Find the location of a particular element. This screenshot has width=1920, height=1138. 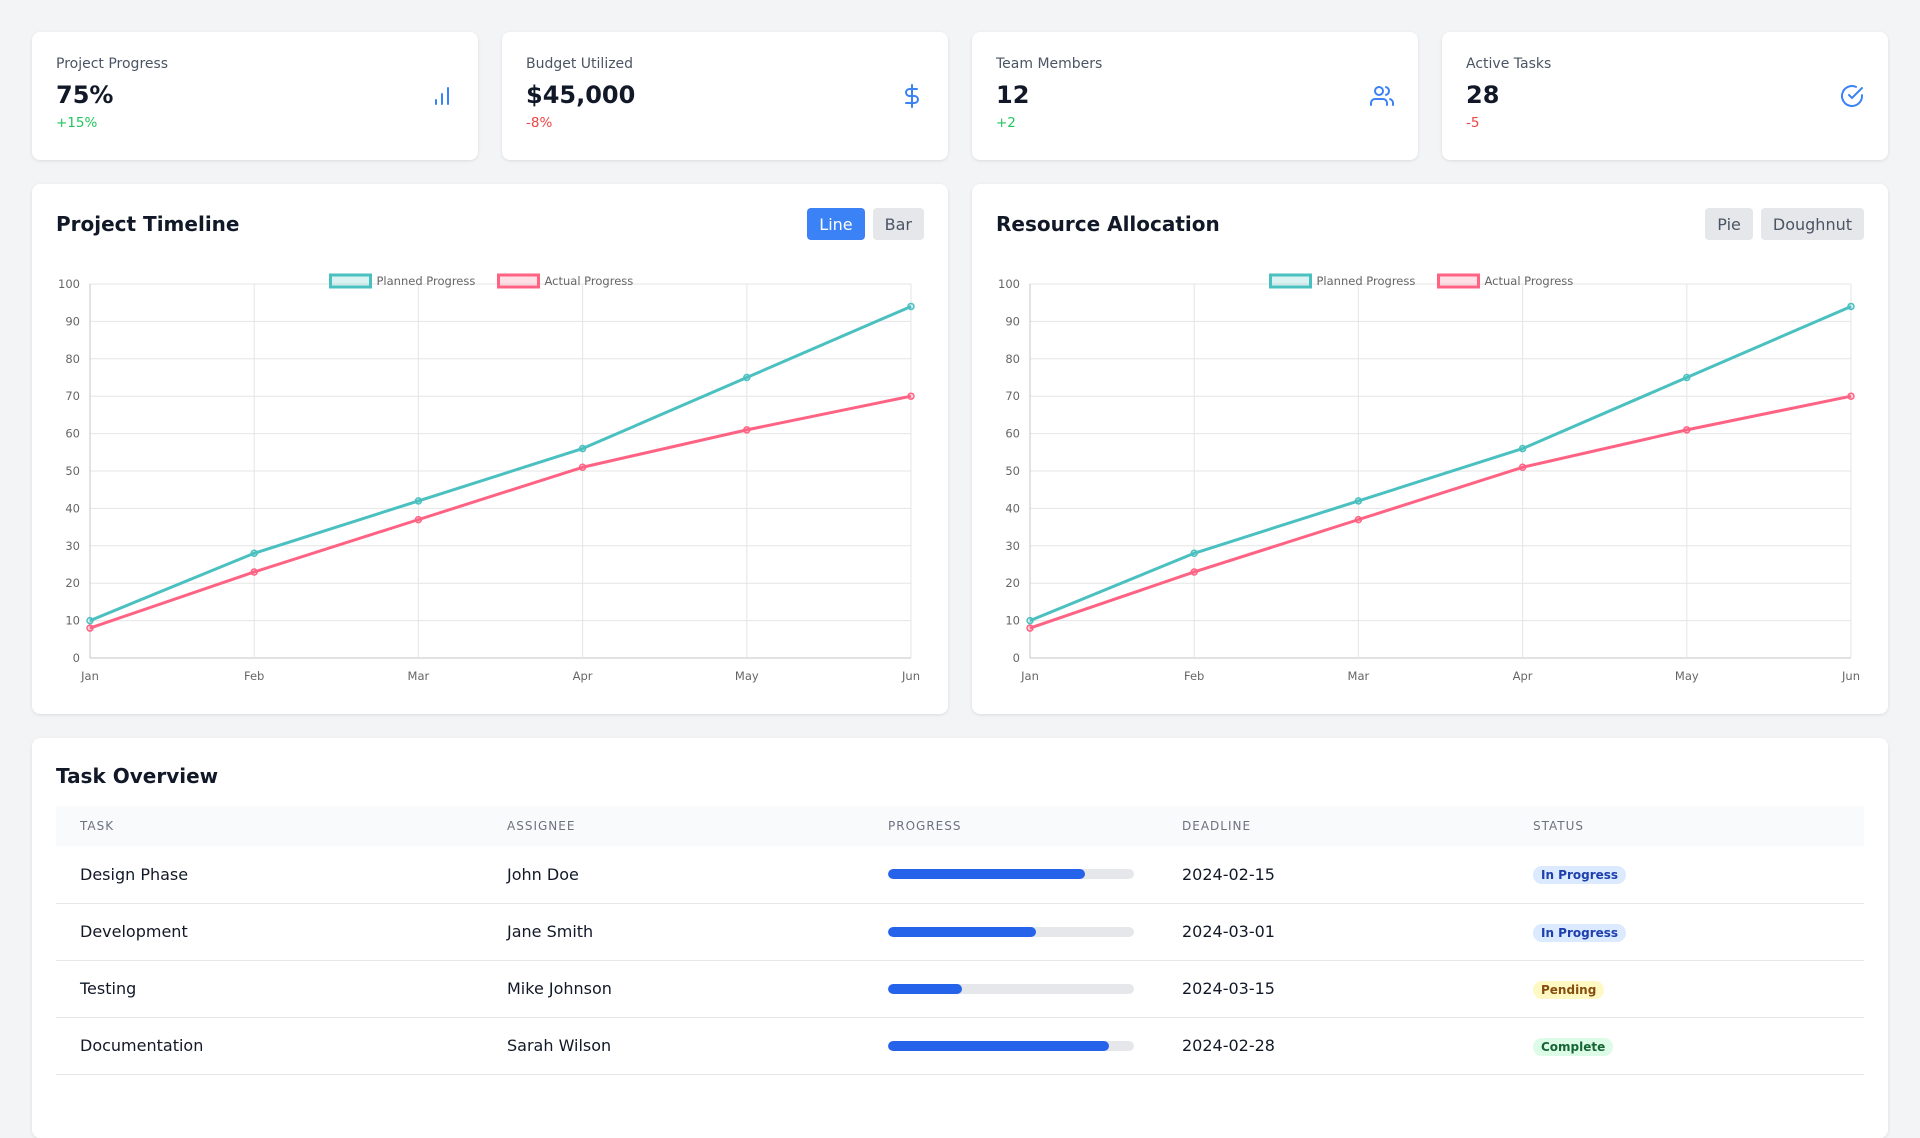

y-tick-label: 20 is located at coordinates (1012, 583).